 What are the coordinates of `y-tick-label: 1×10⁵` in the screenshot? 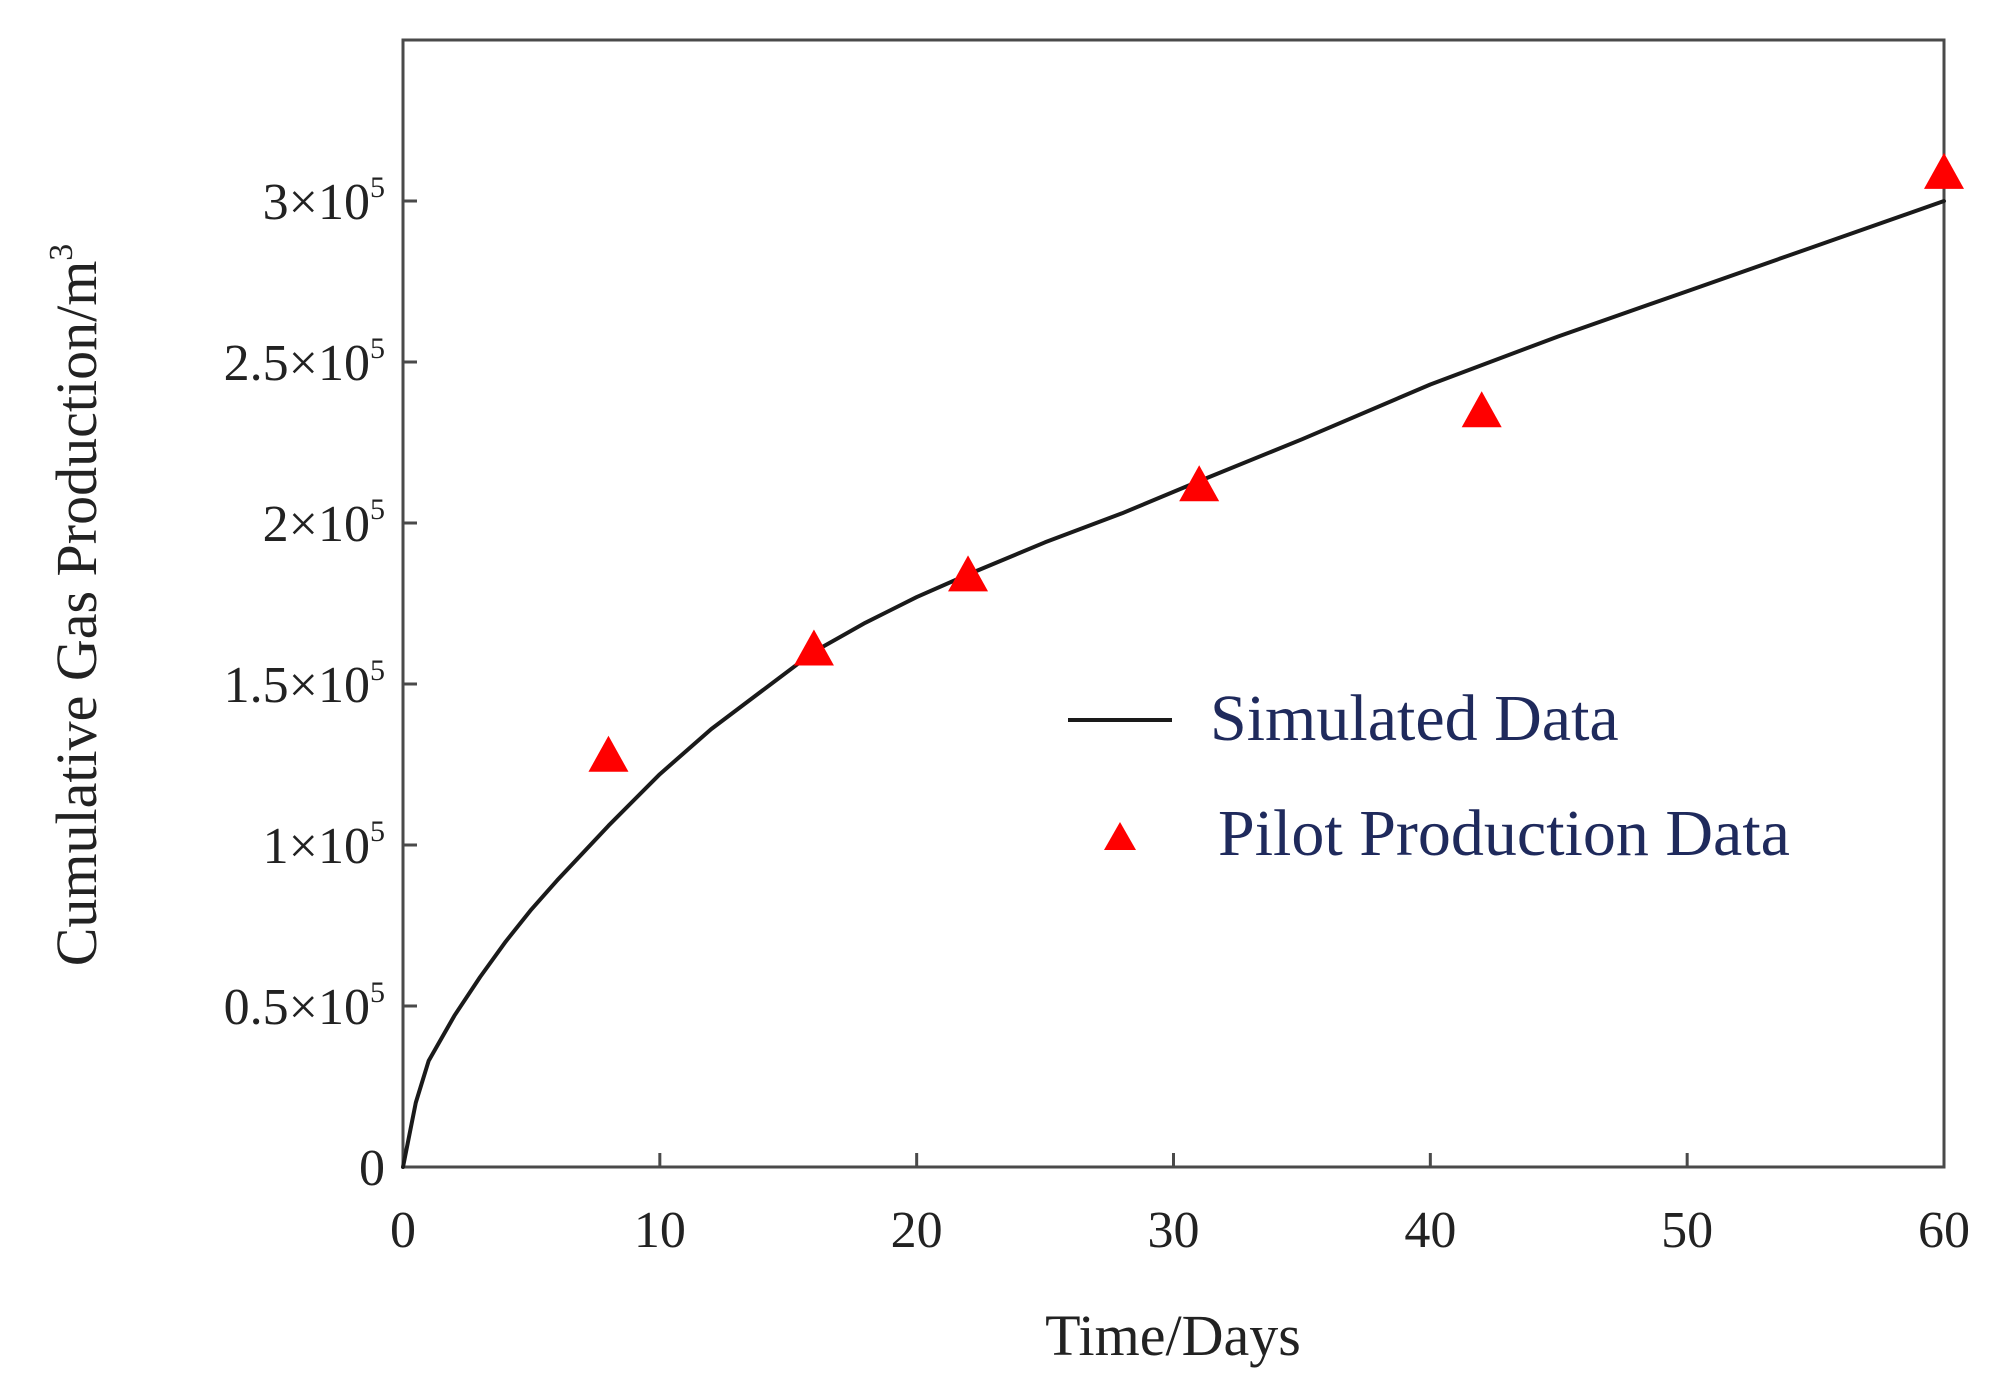 It's located at (324, 845).